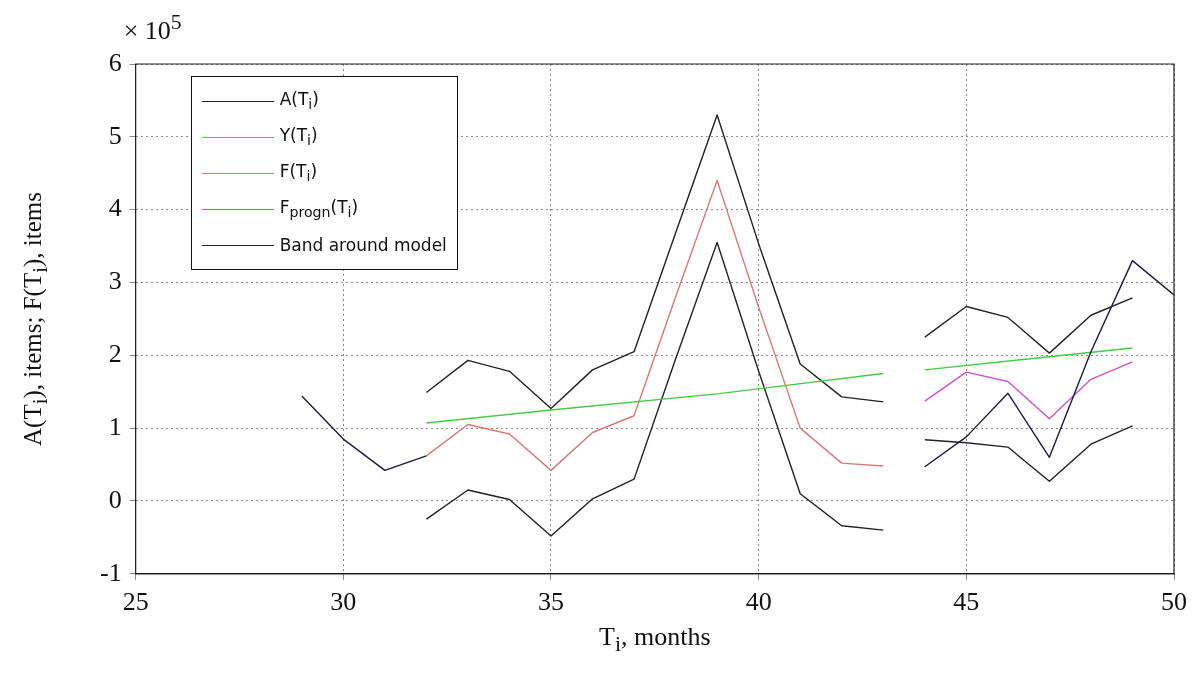 The width and height of the screenshot is (1200, 675). I want to click on text: × 10$^{5}$, so click(152, 28).